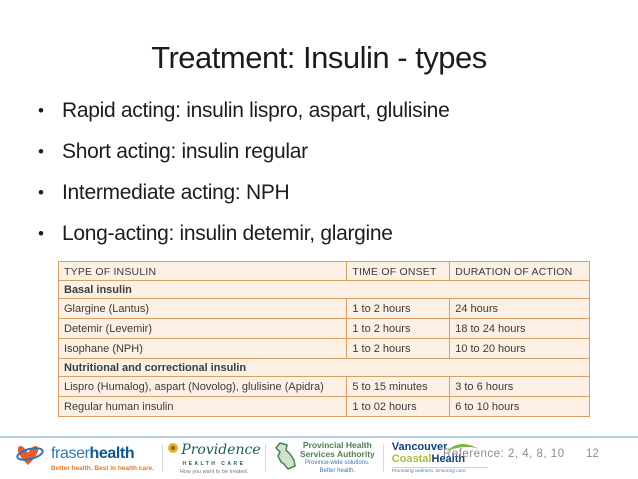 Image resolution: width=638 pixels, height=479 pixels. What do you see at coordinates (202, 348) in the screenshot?
I see `table-cell: Isophane (NPH)` at bounding box center [202, 348].